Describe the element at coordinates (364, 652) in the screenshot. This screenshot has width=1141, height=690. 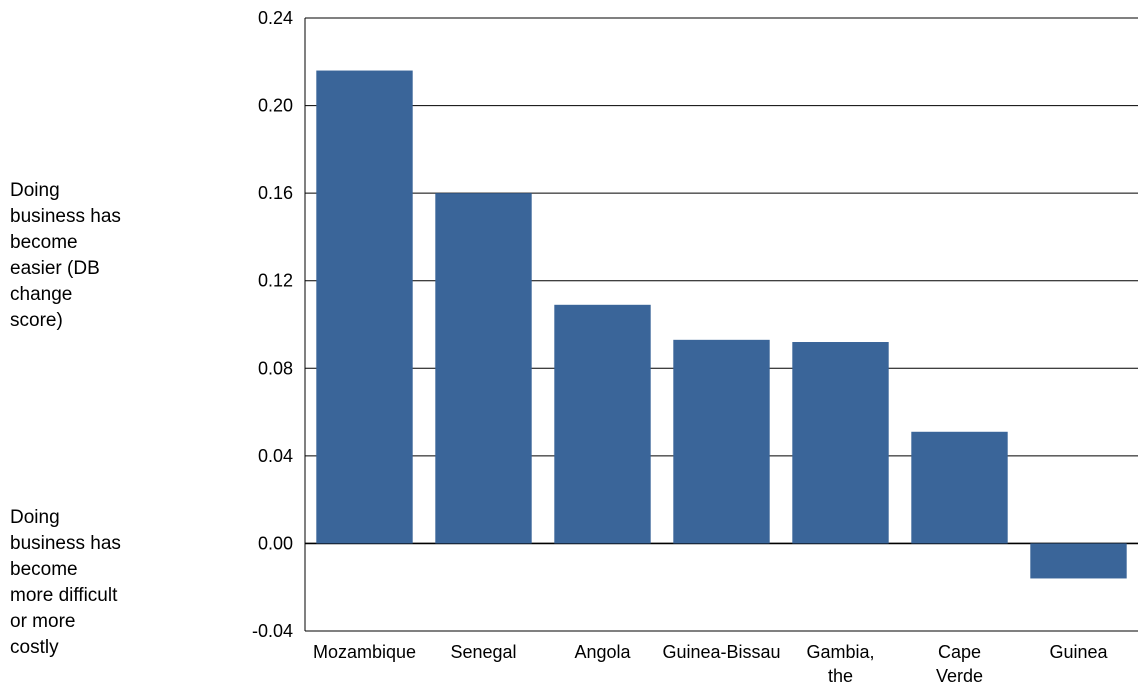
I see `x-tick-label: Mozambique` at that location.